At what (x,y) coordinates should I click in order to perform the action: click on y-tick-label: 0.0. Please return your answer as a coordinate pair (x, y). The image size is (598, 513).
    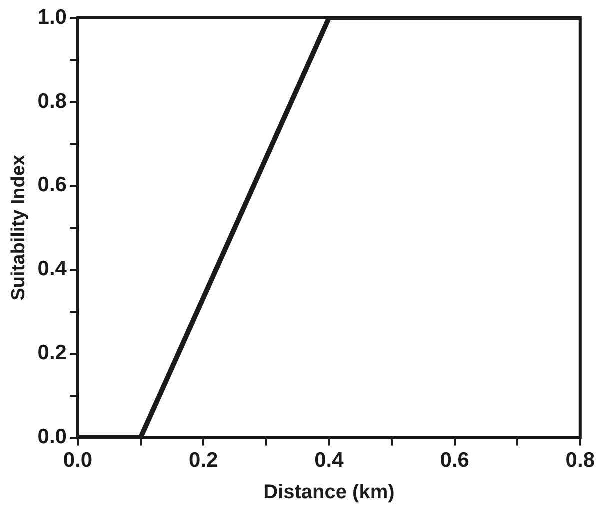
    Looking at the image, I should click on (52, 437).